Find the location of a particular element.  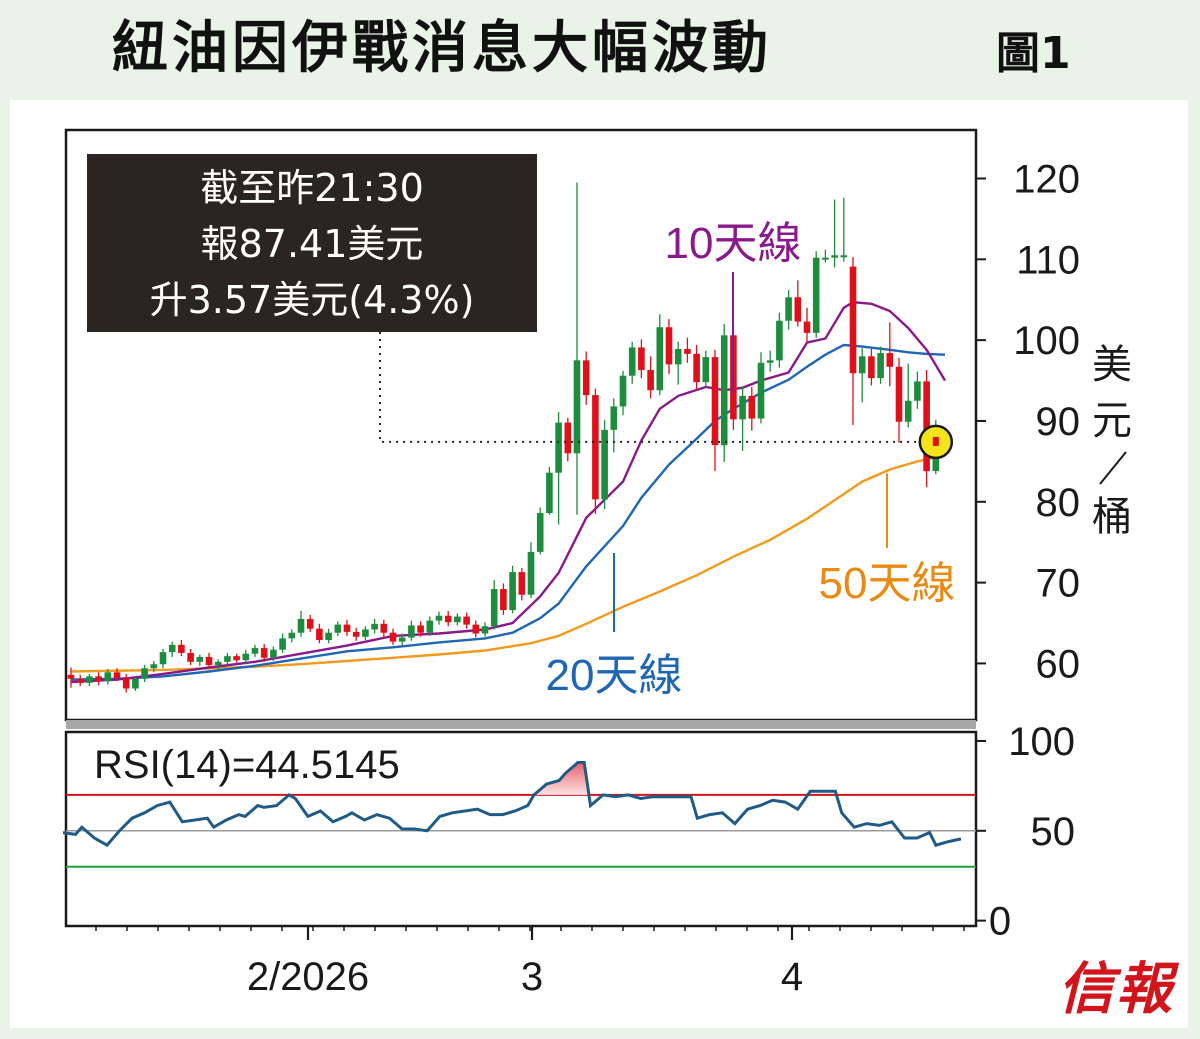

x-tick-label: 2/2026 is located at coordinates (308, 977).